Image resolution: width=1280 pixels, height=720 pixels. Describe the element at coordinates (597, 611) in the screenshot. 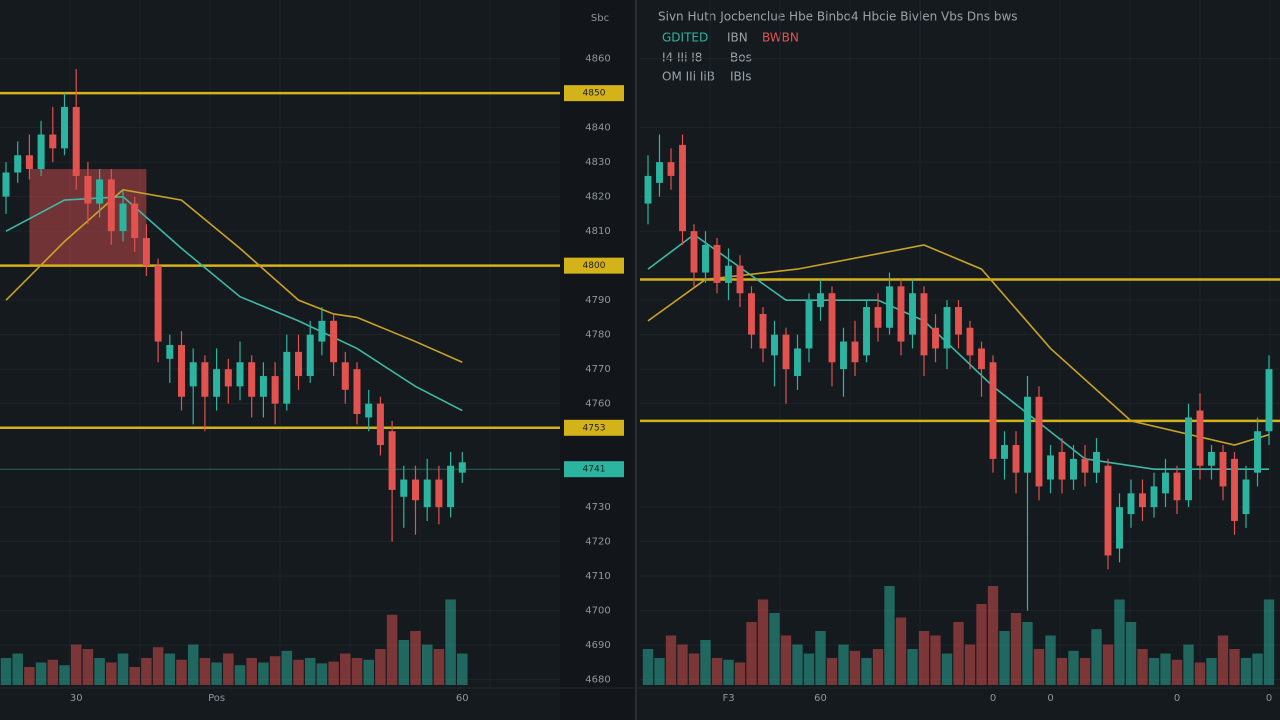

I see `y-tick-label: 4700` at that location.